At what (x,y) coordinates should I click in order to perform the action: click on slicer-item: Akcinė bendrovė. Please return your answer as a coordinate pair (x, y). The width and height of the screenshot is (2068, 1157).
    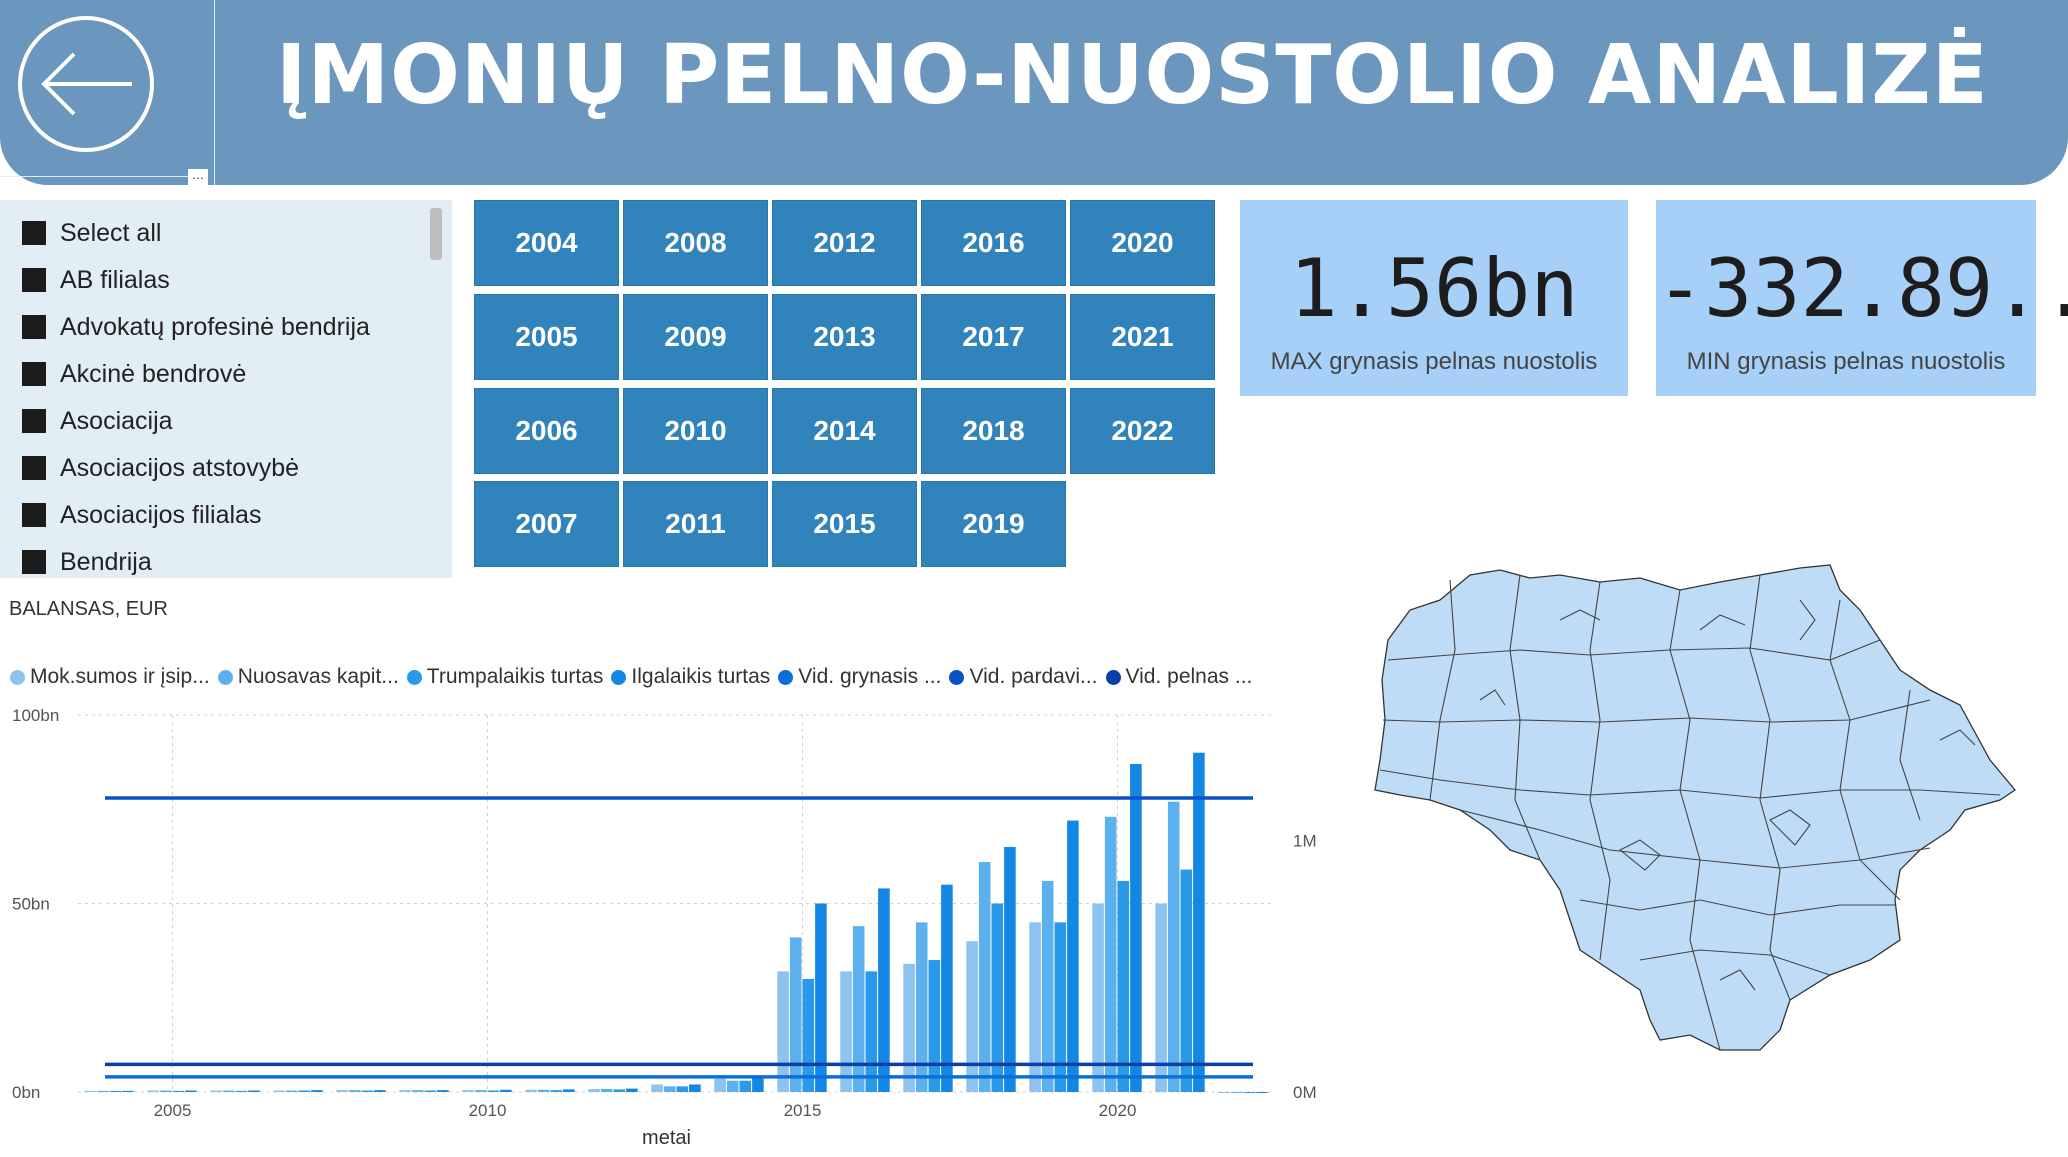
    Looking at the image, I should click on (134, 374).